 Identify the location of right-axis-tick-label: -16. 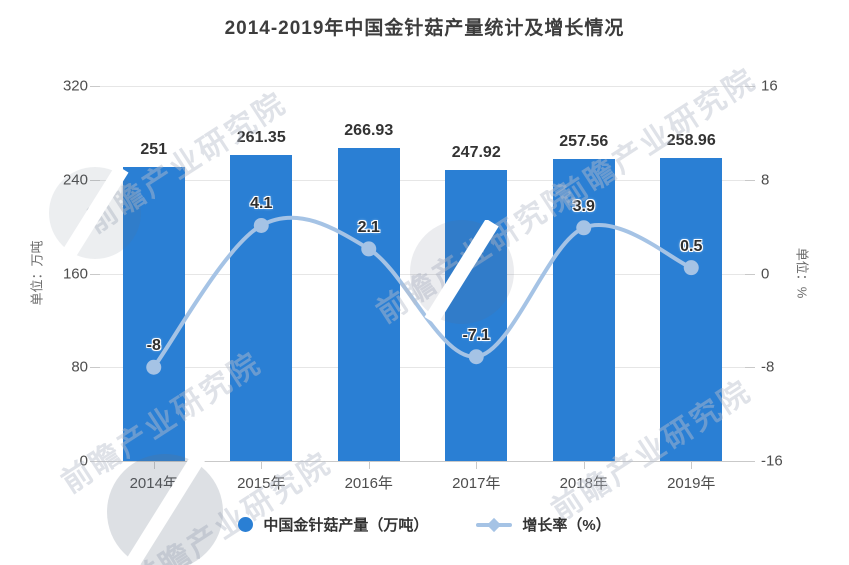
(772, 461).